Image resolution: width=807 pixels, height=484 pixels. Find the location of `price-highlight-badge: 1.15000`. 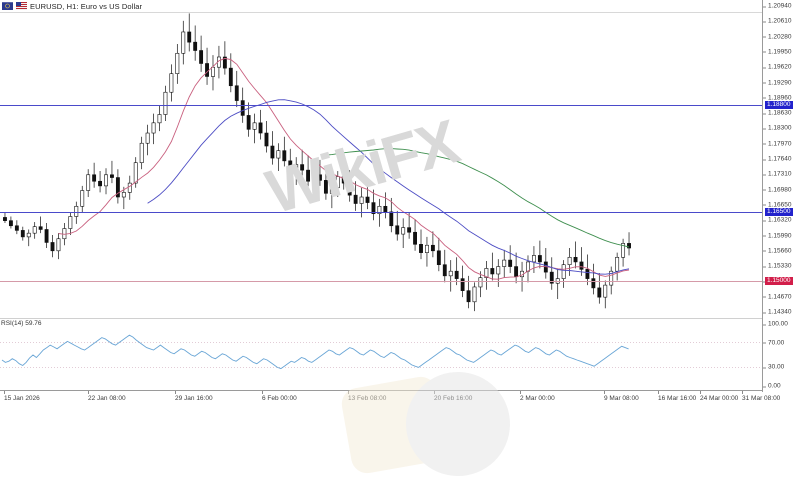

price-highlight-badge: 1.15000 is located at coordinates (779, 281).